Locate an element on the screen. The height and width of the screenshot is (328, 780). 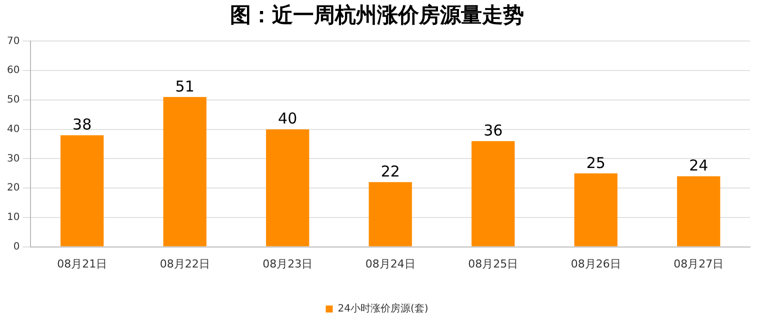
x-tick-label: 08月26日 is located at coordinates (595, 263).